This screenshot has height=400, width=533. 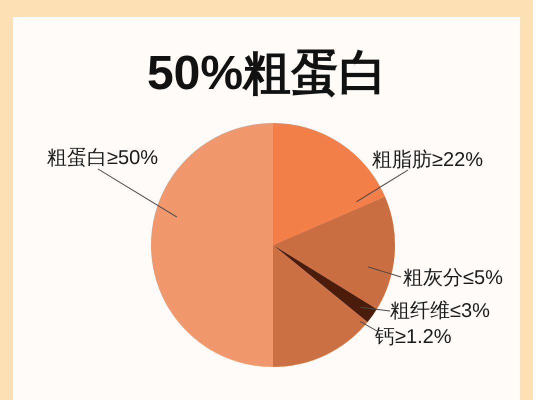 What do you see at coordinates (102, 158) in the screenshot?
I see `slice-label: 粗蛋白≥50%` at bounding box center [102, 158].